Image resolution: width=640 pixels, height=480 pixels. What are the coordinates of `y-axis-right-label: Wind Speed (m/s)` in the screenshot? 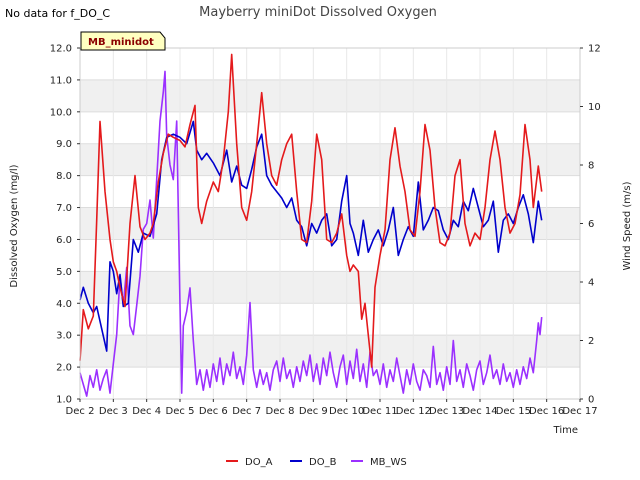 It's located at (627, 225).